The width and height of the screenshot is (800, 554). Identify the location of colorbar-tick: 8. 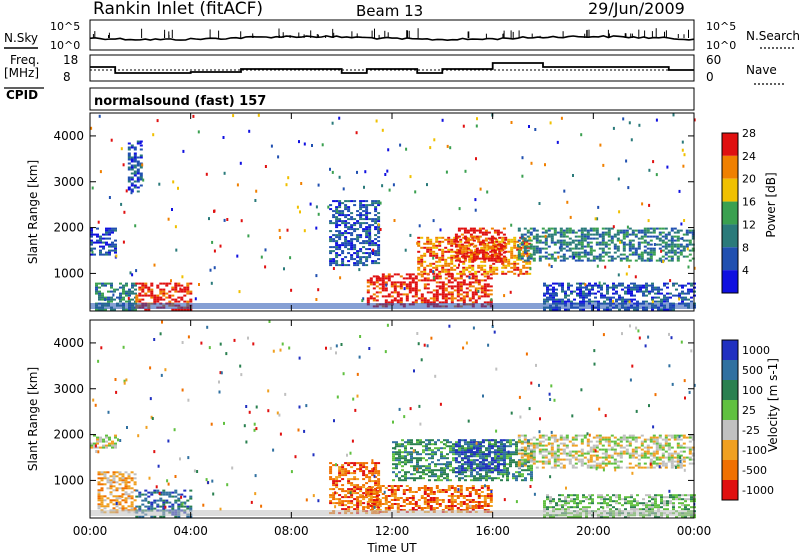
(745, 247).